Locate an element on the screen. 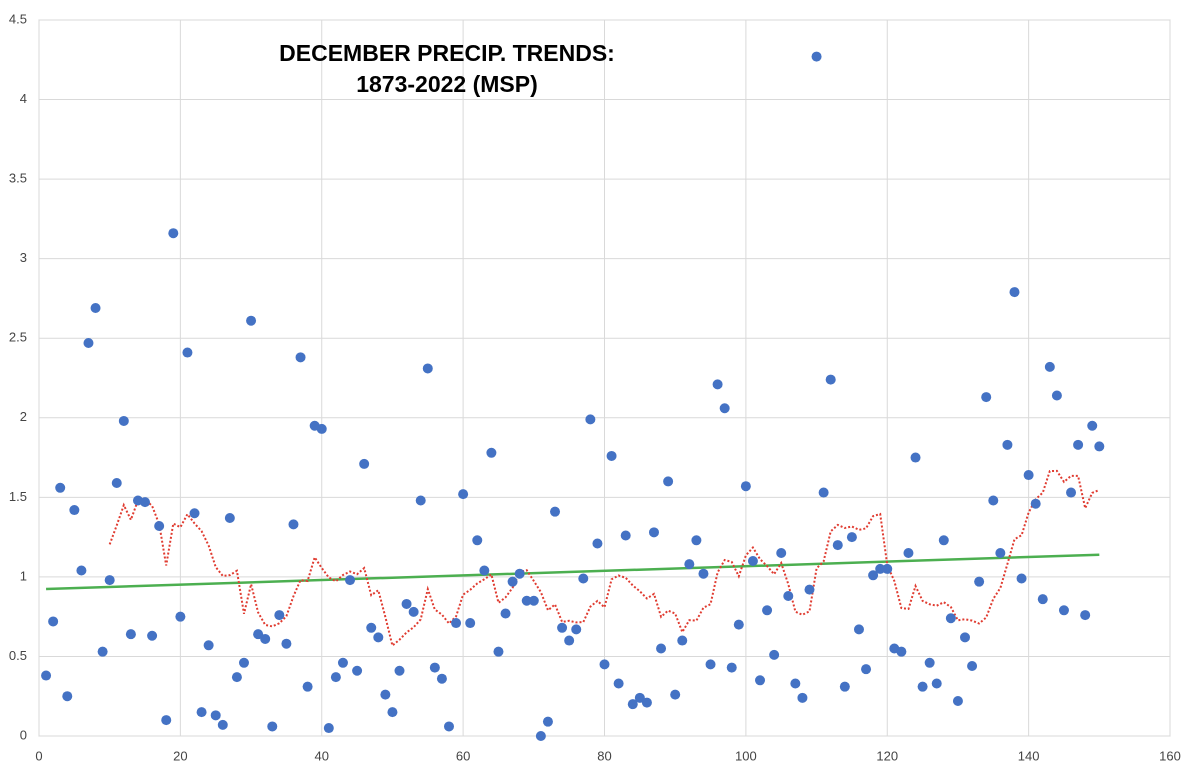 Image resolution: width=1200 pixels, height=780 pixels. x-tick-label: 140 is located at coordinates (1029, 755).